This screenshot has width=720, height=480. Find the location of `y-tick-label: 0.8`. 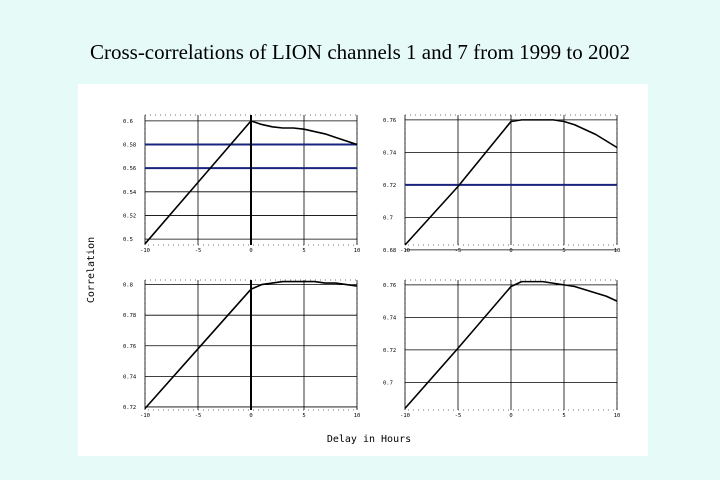

y-tick-label: 0.8 is located at coordinates (128, 286).